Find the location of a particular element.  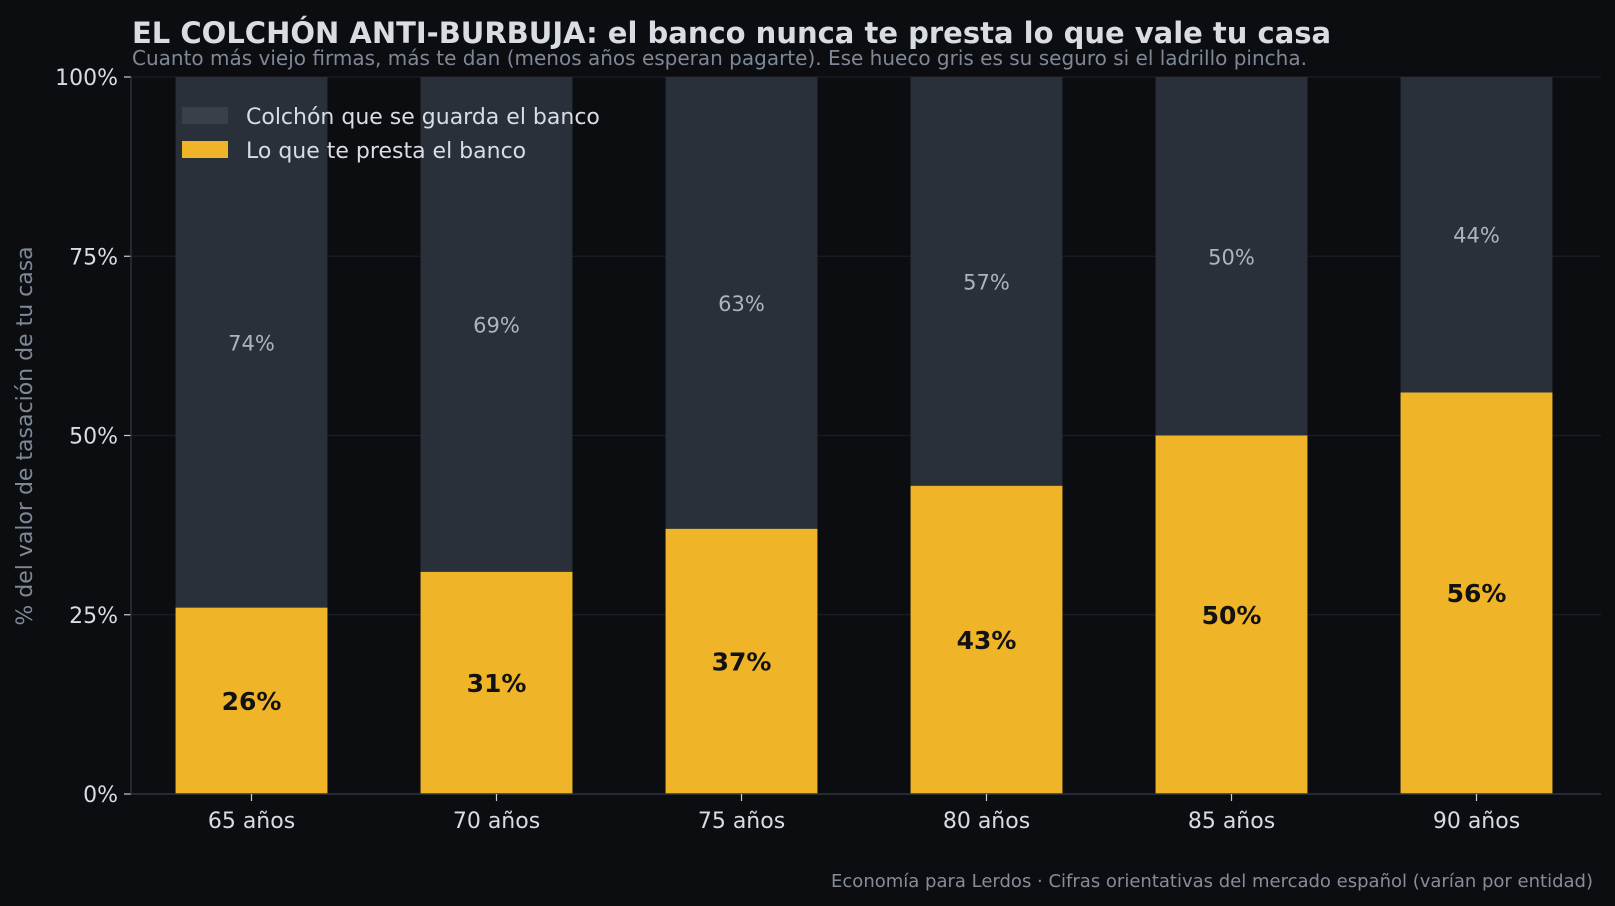

data-label-lent: 56% is located at coordinates (1477, 593).